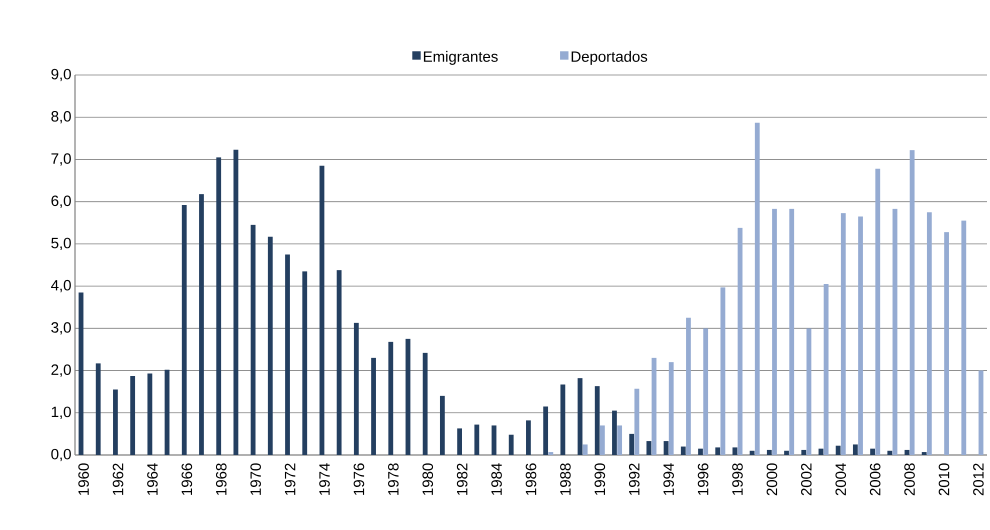 Image resolution: width=990 pixels, height=530 pixels. What do you see at coordinates (221, 479) in the screenshot?
I see `x-tick-label: 1968` at bounding box center [221, 479].